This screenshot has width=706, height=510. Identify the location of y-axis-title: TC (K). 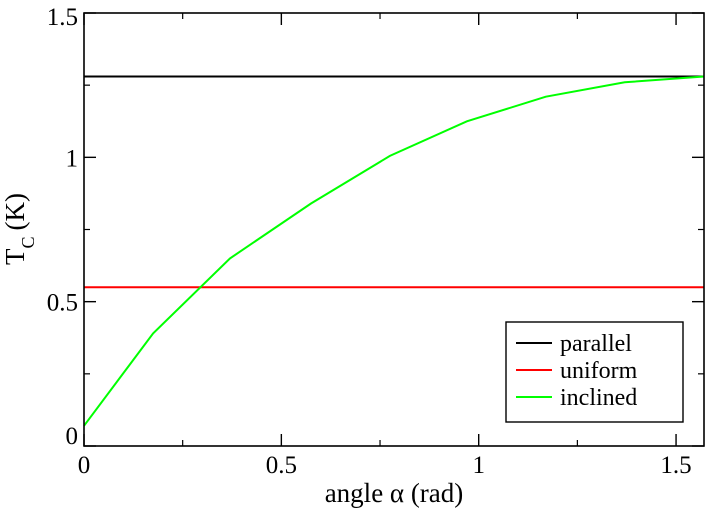
(19, 229).